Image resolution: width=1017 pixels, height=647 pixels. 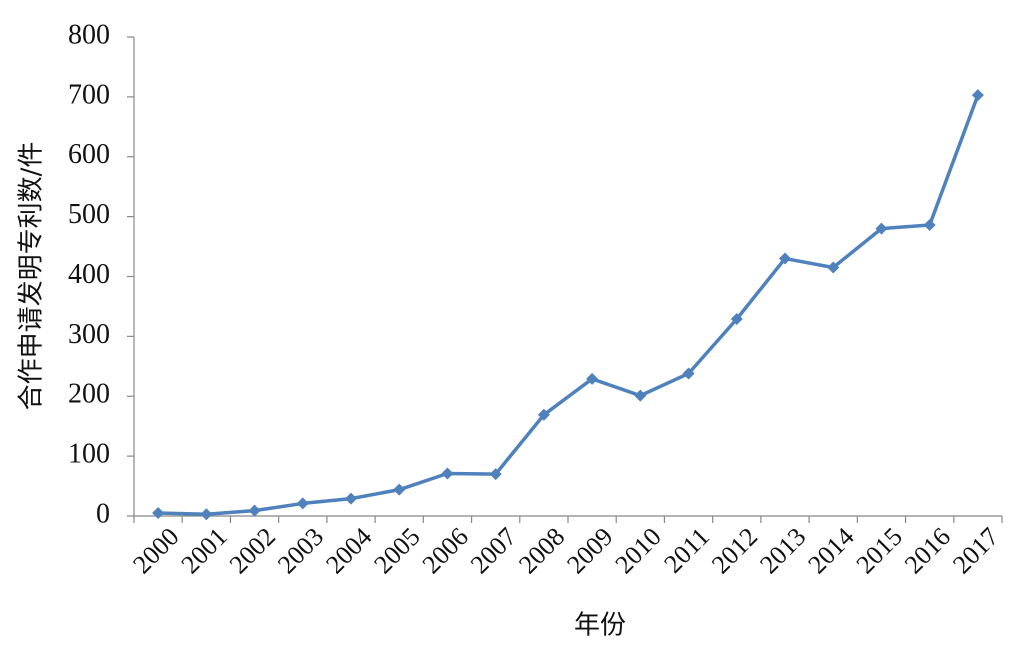 What do you see at coordinates (89, 454) in the screenshot?
I see `y-tick-label: 100` at bounding box center [89, 454].